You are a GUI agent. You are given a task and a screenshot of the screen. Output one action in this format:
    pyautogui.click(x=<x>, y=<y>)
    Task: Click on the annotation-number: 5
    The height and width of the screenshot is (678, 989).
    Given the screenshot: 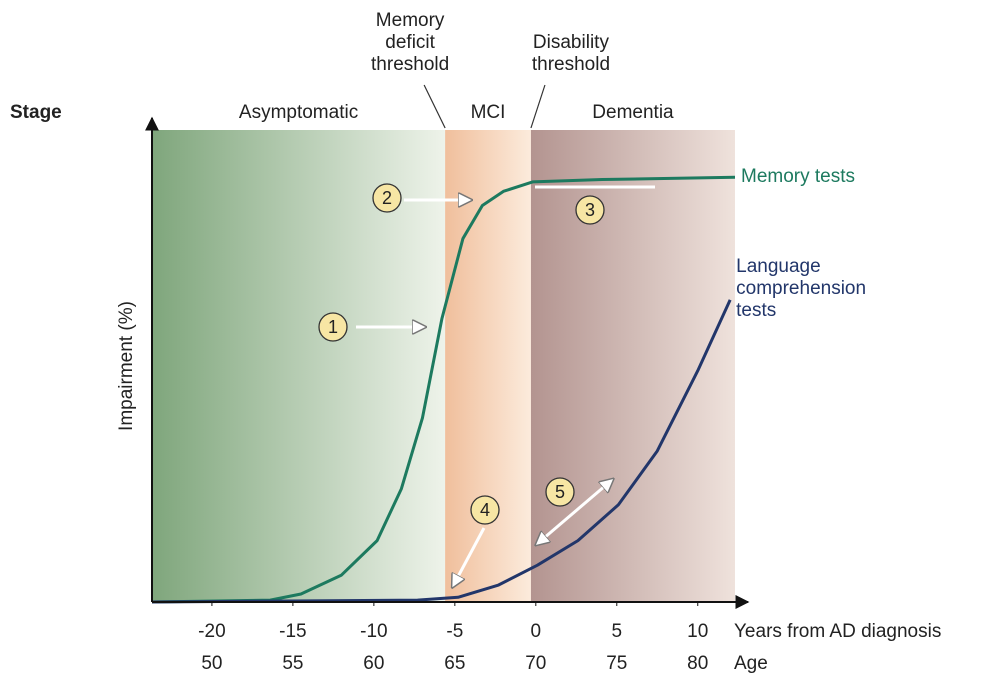 What is the action you would take?
    pyautogui.click(x=560, y=492)
    